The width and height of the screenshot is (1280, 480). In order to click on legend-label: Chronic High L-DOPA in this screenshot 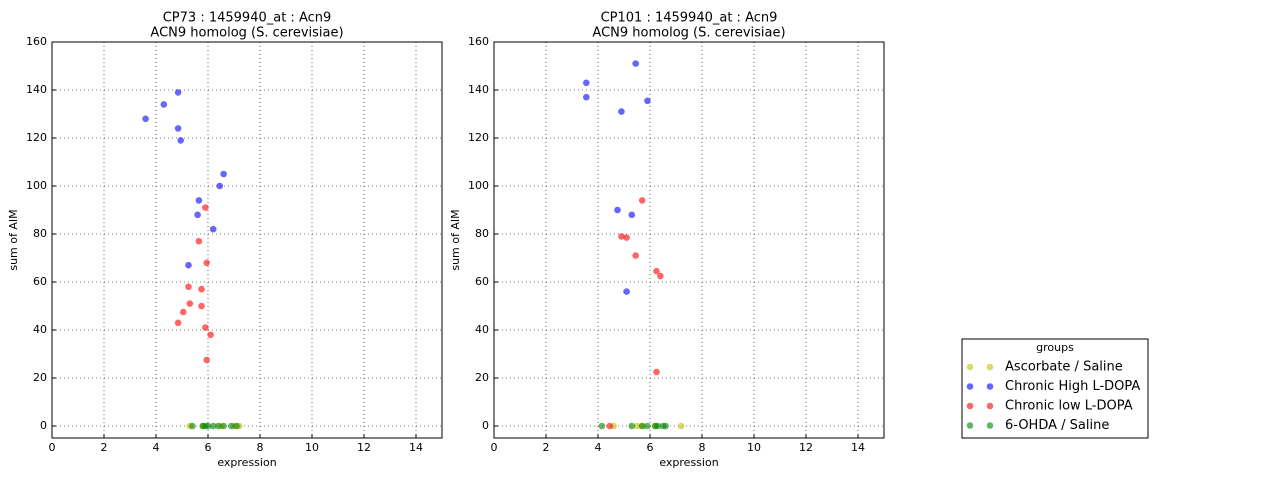, I will do `click(1072, 386)`.